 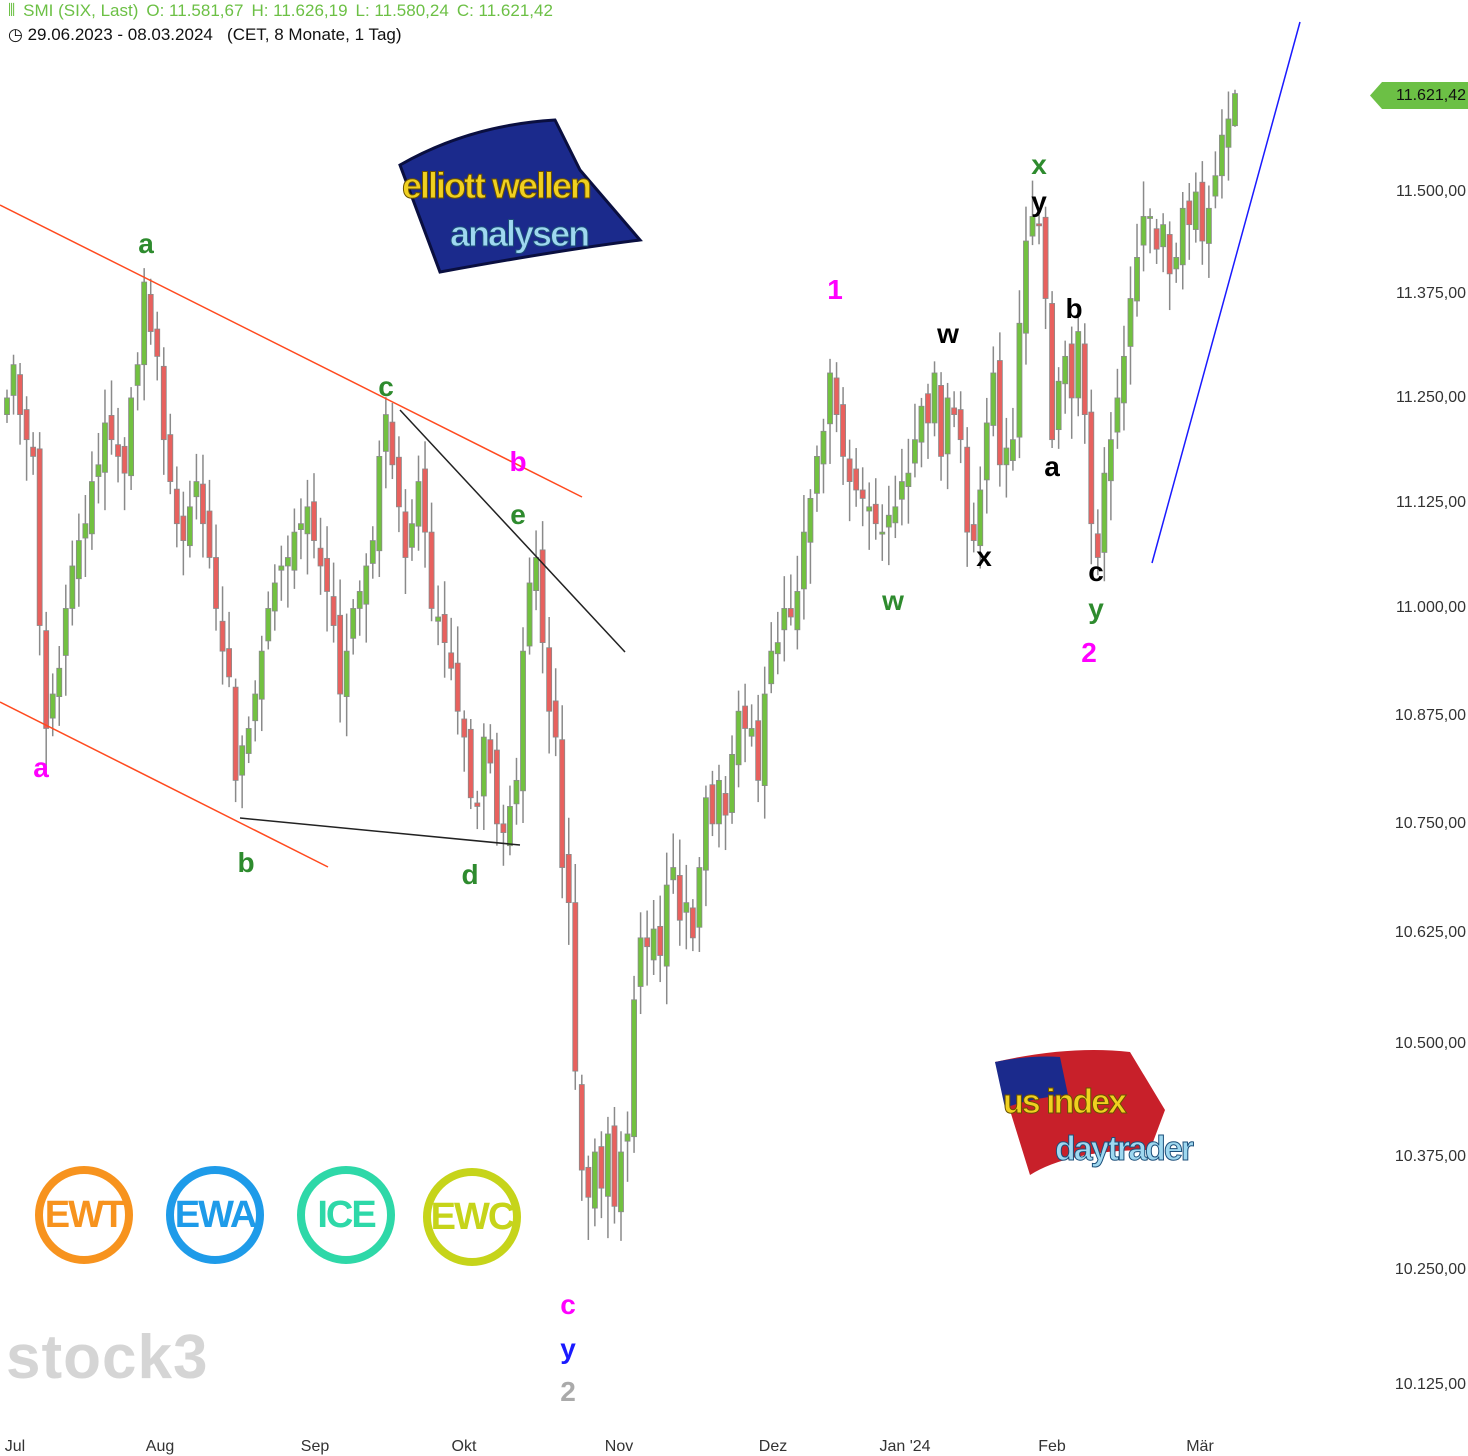 What do you see at coordinates (1124, 1149) in the screenshot?
I see `logo-text: daytrader` at bounding box center [1124, 1149].